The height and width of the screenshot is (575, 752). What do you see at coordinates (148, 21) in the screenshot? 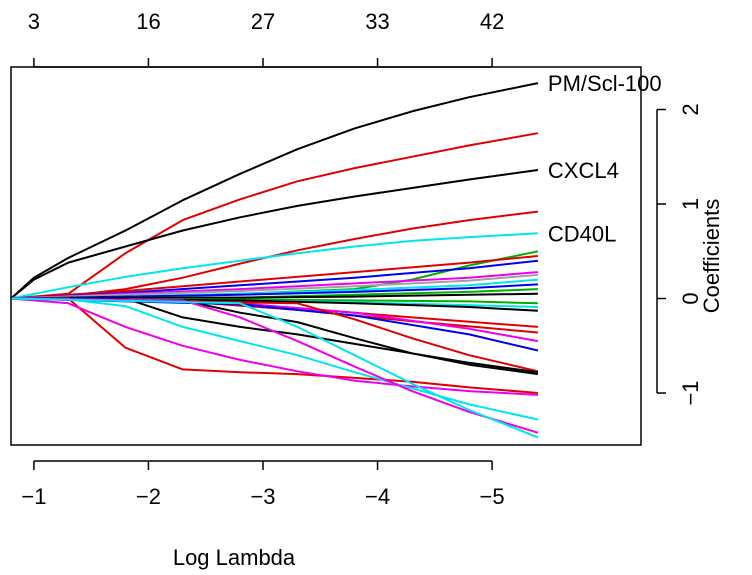
I see `top-tick-label: 16` at bounding box center [148, 21].